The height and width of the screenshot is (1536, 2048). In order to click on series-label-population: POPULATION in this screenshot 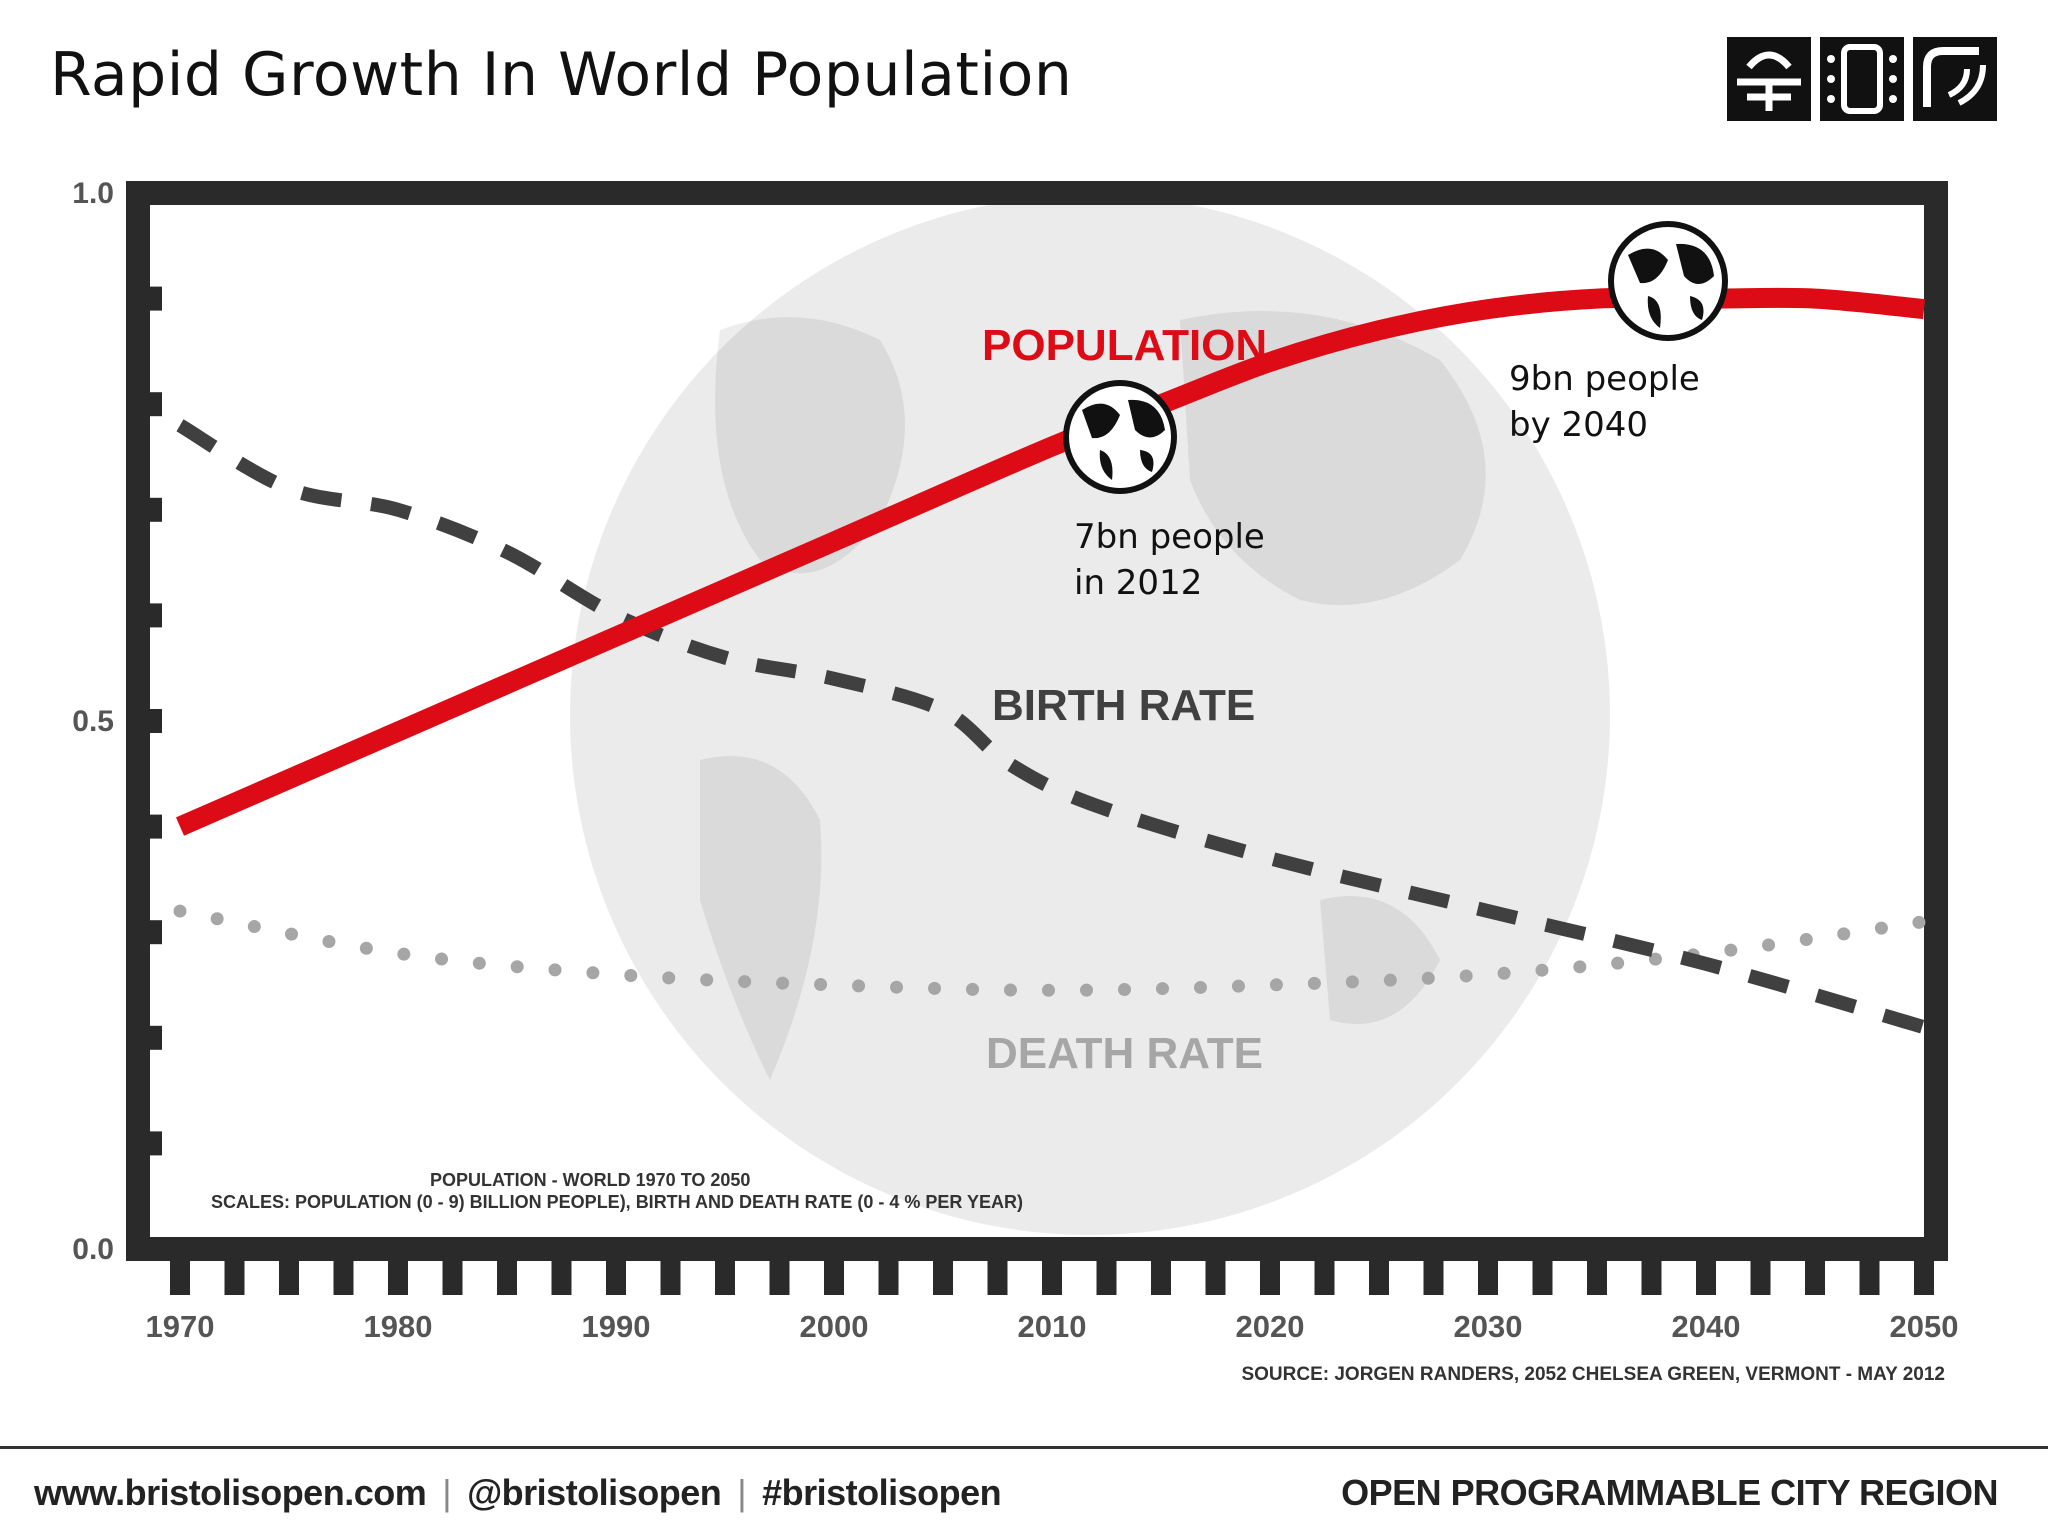, I will do `click(1124, 345)`.